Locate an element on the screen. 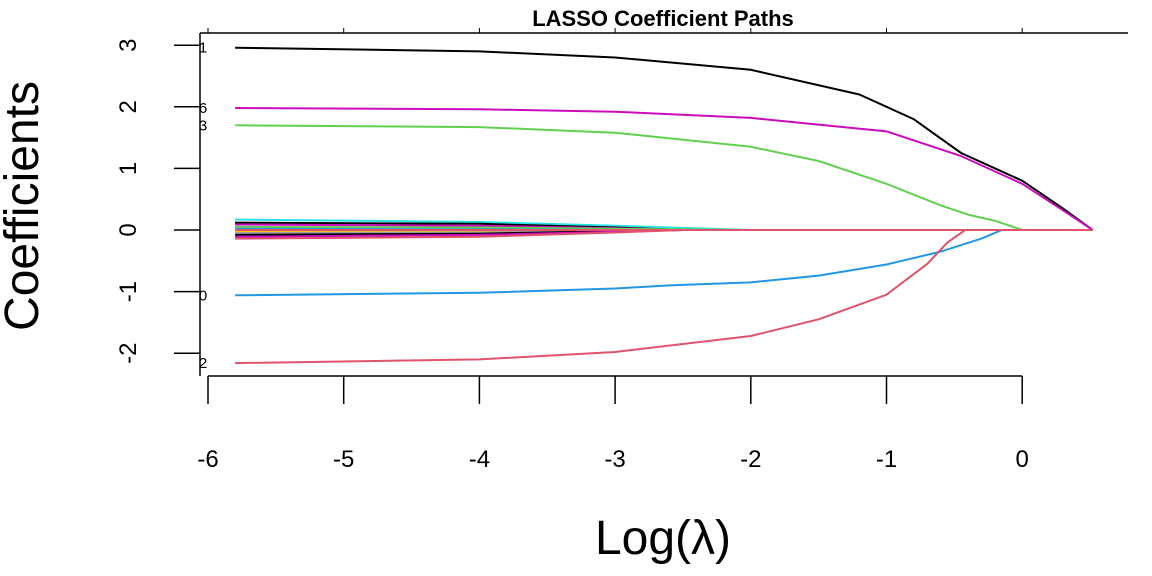  y-axis: -2 -1 0 1 2 3 is located at coordinates (157, 201).